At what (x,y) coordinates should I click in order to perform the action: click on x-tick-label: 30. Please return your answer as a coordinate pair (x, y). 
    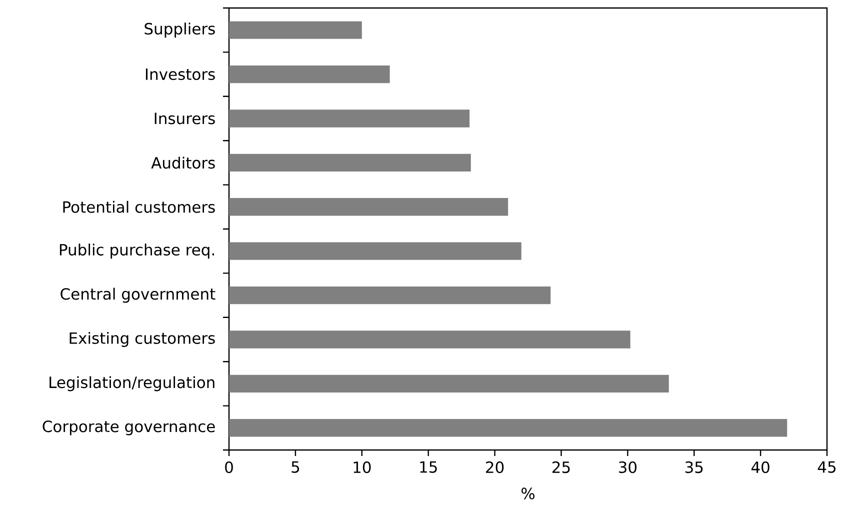
    Looking at the image, I should click on (627, 467).